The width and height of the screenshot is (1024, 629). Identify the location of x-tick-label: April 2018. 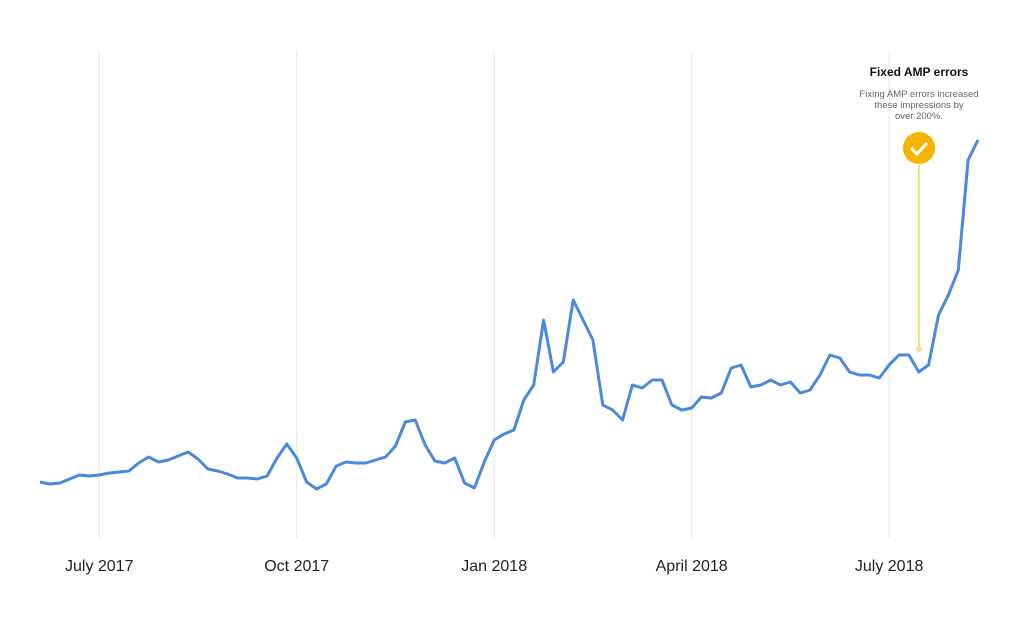
(692, 566).